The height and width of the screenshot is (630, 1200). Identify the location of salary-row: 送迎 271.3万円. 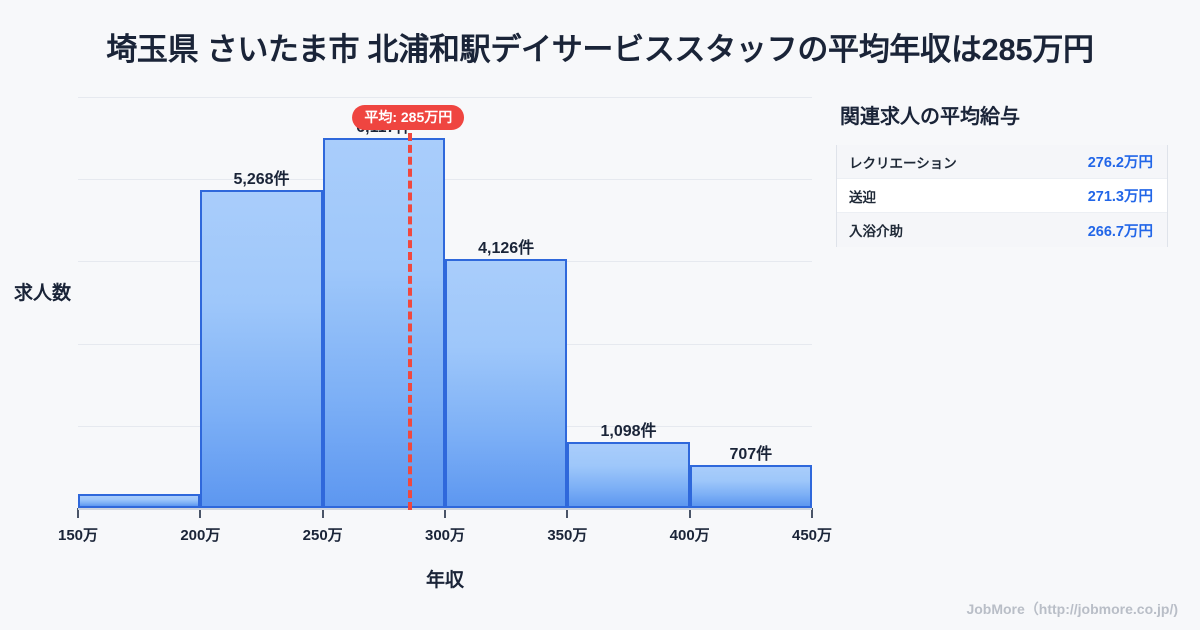
(1002, 196).